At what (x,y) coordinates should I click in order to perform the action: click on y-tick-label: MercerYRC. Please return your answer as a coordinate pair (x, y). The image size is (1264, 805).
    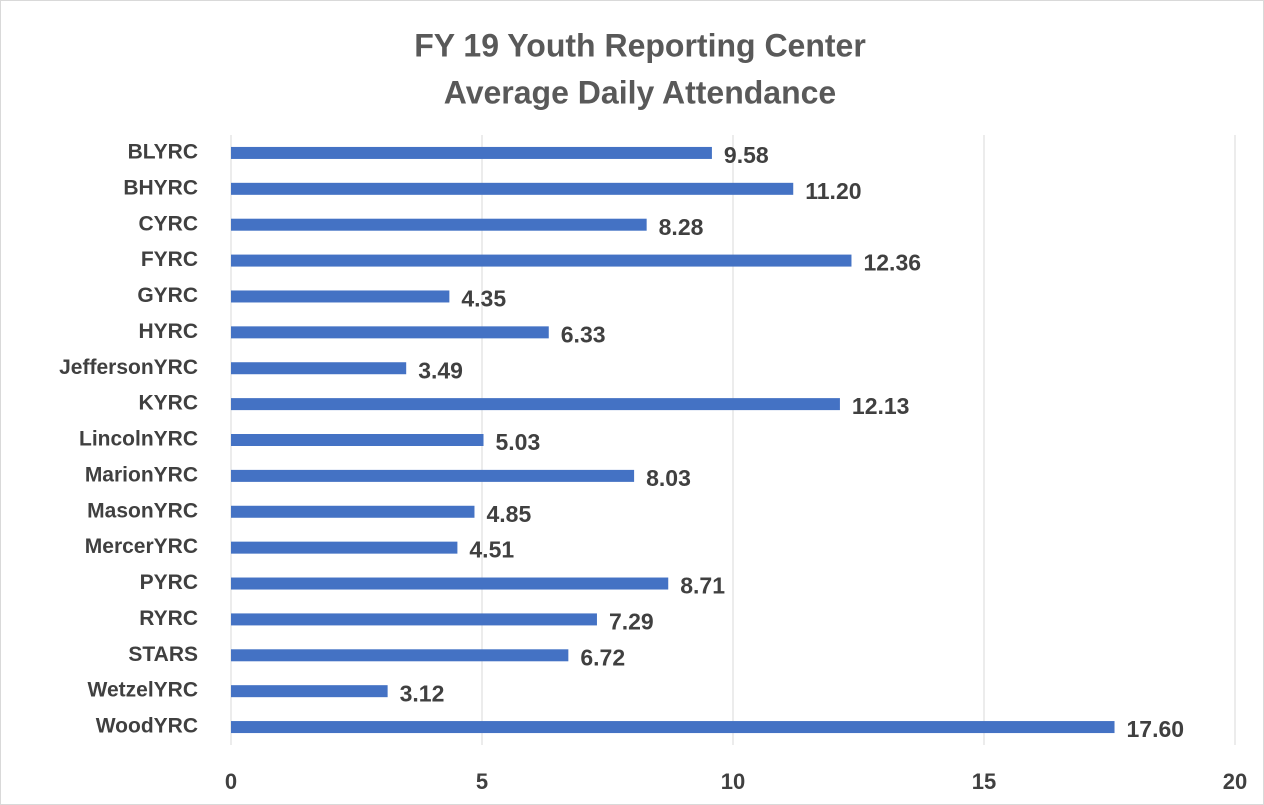
    Looking at the image, I should click on (141, 546).